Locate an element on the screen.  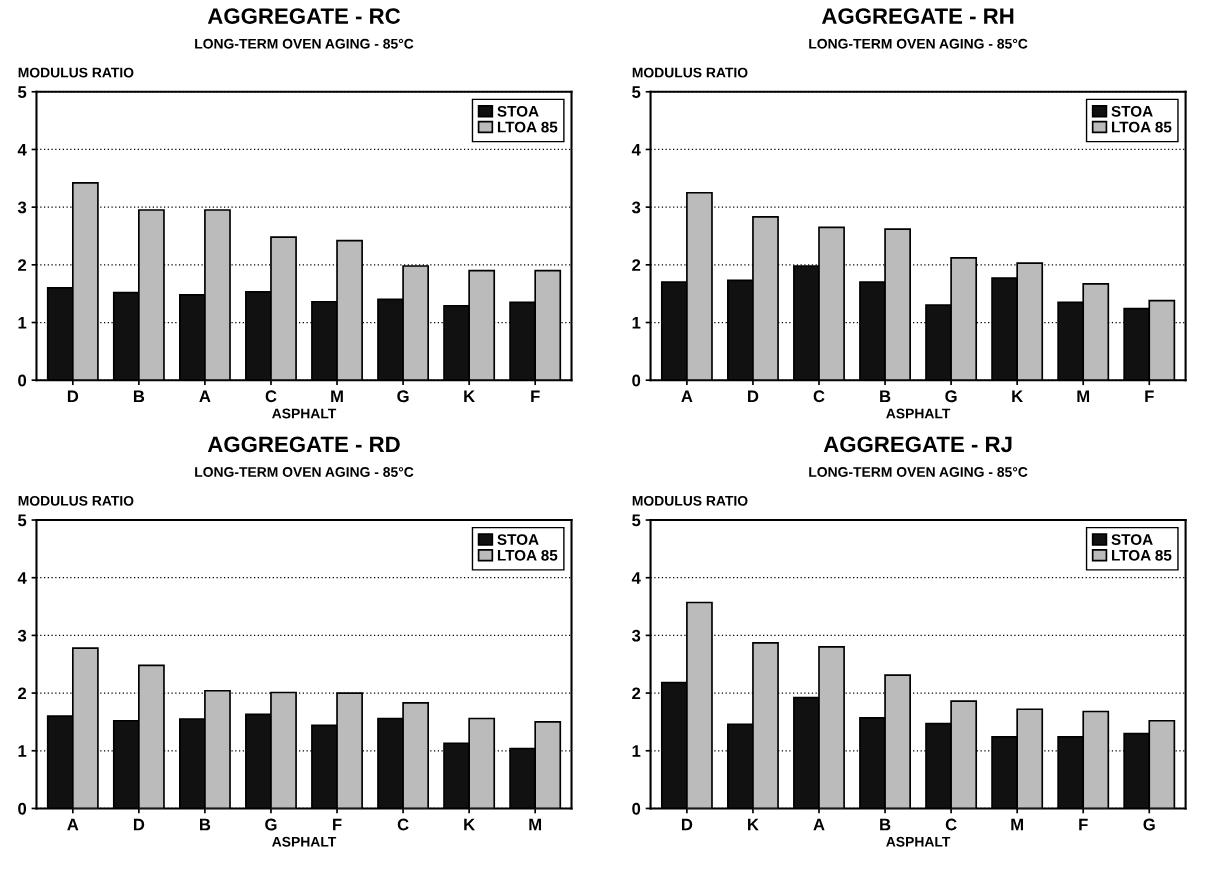
chart-title: AGGREGATE - RC is located at coordinates (304, 16).